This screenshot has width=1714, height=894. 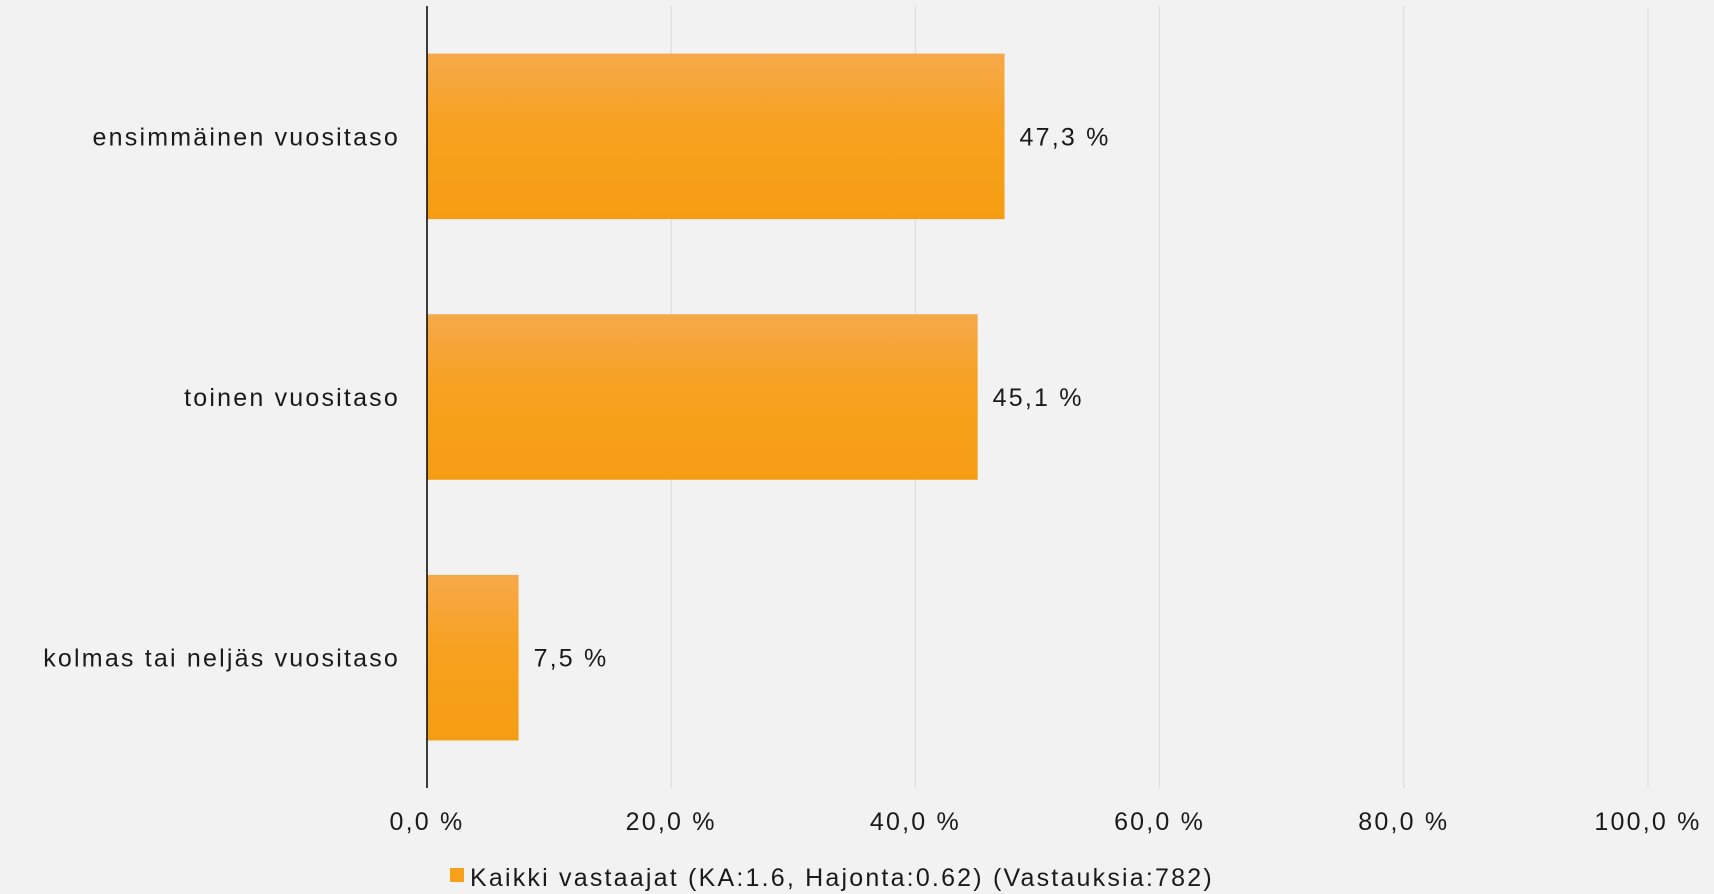 What do you see at coordinates (292, 398) in the screenshot?
I see `category-label: toinen vuositaso` at bounding box center [292, 398].